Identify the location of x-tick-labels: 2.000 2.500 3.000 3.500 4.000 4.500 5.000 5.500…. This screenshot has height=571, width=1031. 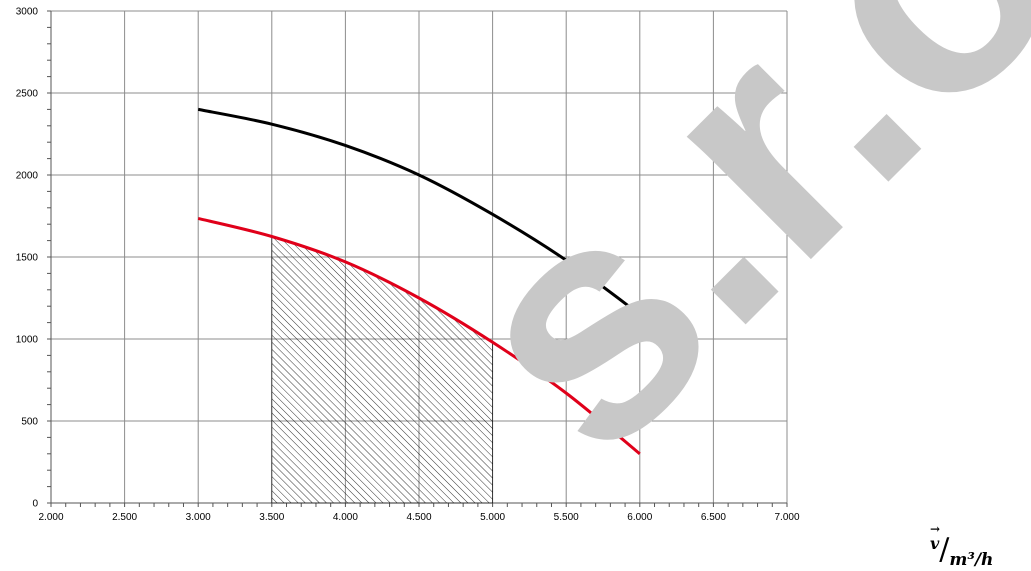
(418, 517).